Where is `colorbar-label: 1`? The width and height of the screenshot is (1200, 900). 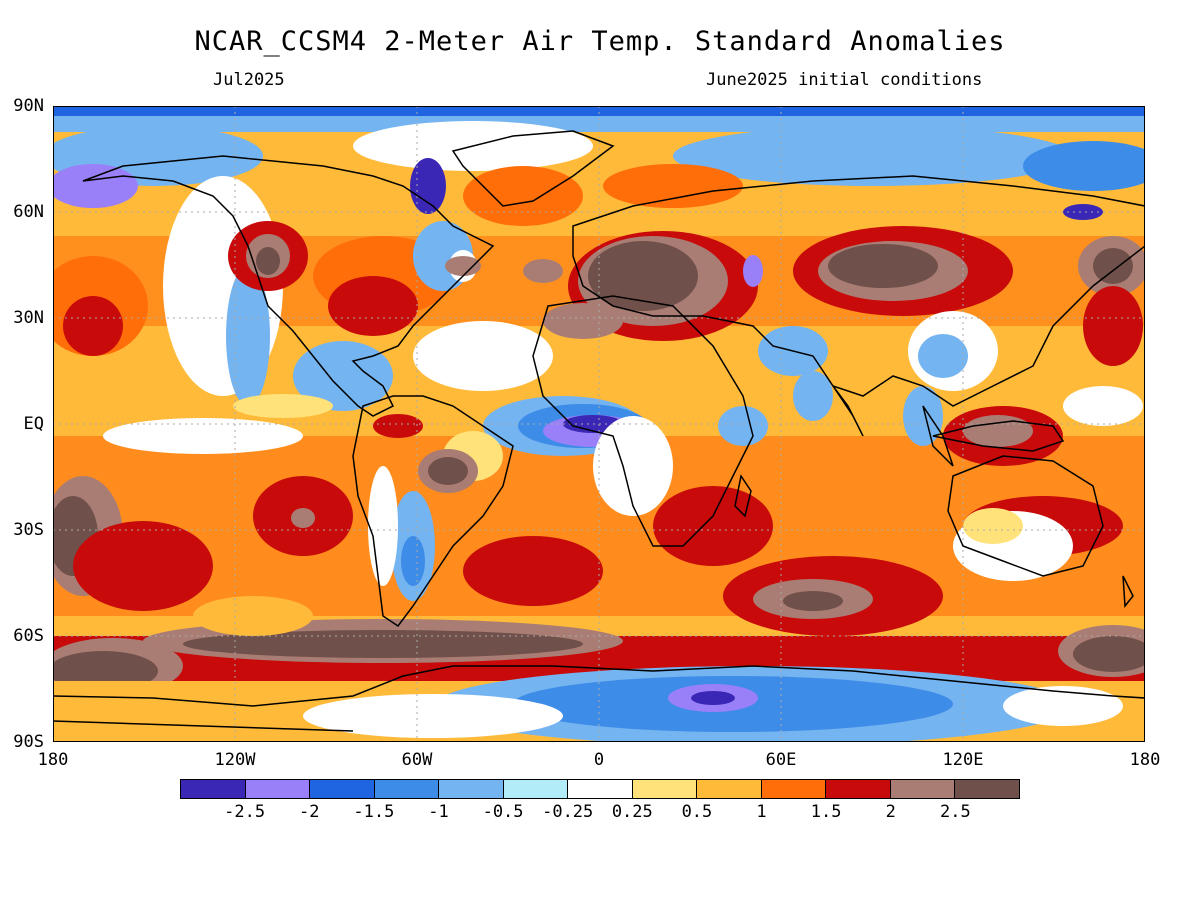
colorbar-label: 1 is located at coordinates (761, 812).